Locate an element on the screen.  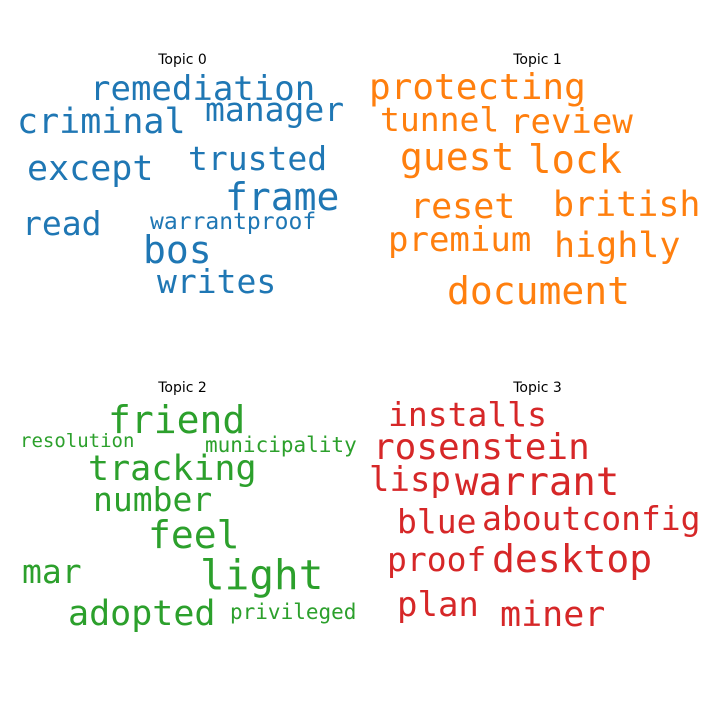
wordcloud-word: rosenstein is located at coordinates (481, 447).